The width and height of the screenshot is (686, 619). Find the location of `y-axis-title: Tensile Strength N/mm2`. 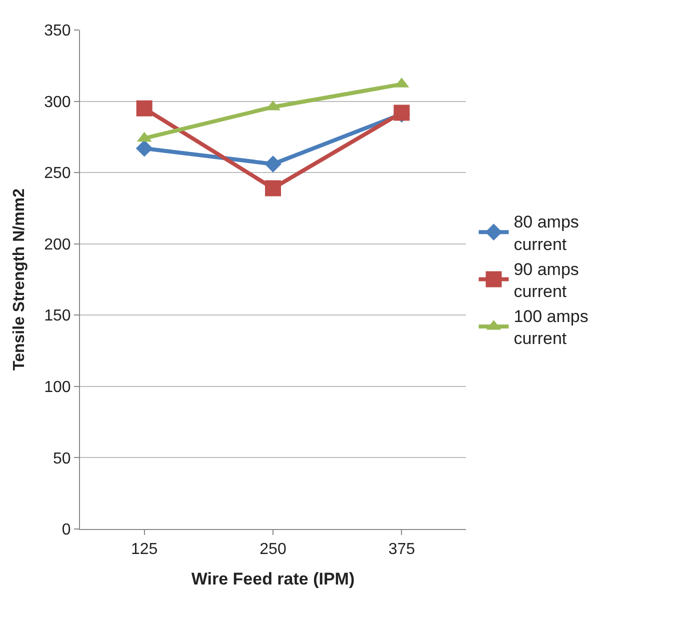

y-axis-title: Tensile Strength N/mm2 is located at coordinates (19, 279).